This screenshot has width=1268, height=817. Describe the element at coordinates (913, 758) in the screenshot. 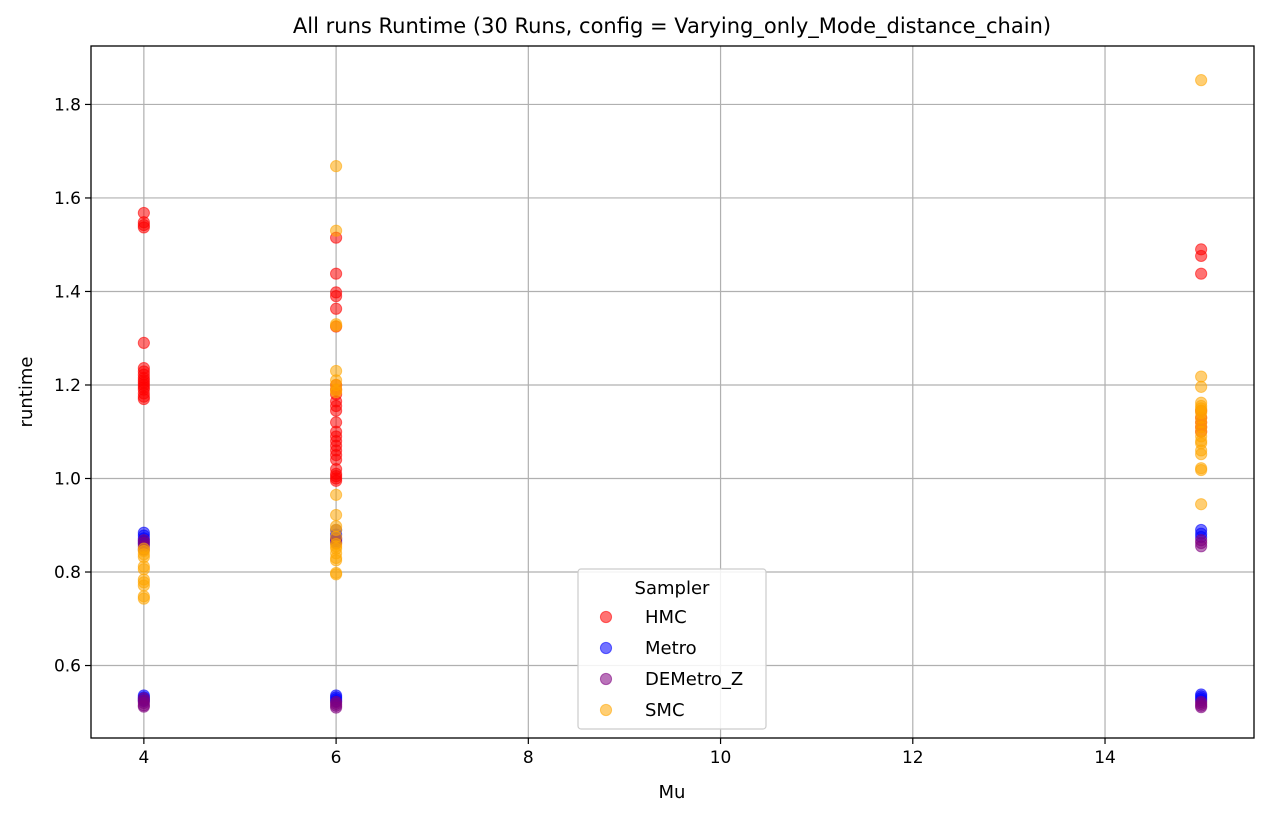

I see `x-tick-label: 12` at that location.